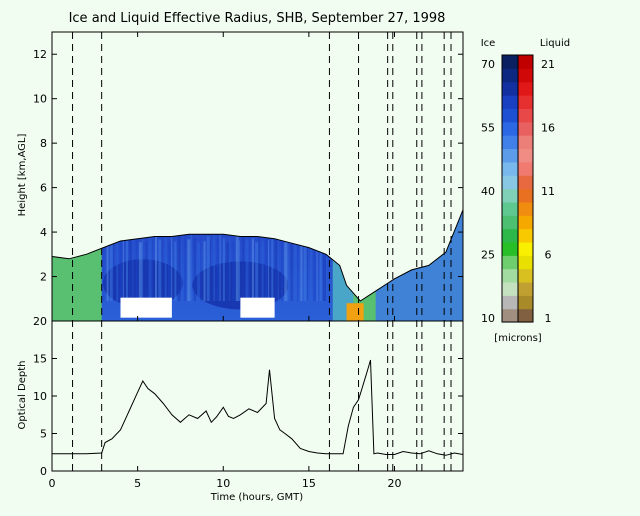 The image size is (640, 516). Describe the element at coordinates (43, 471) in the screenshot. I see `optical-depth-tick-label: 0` at that location.